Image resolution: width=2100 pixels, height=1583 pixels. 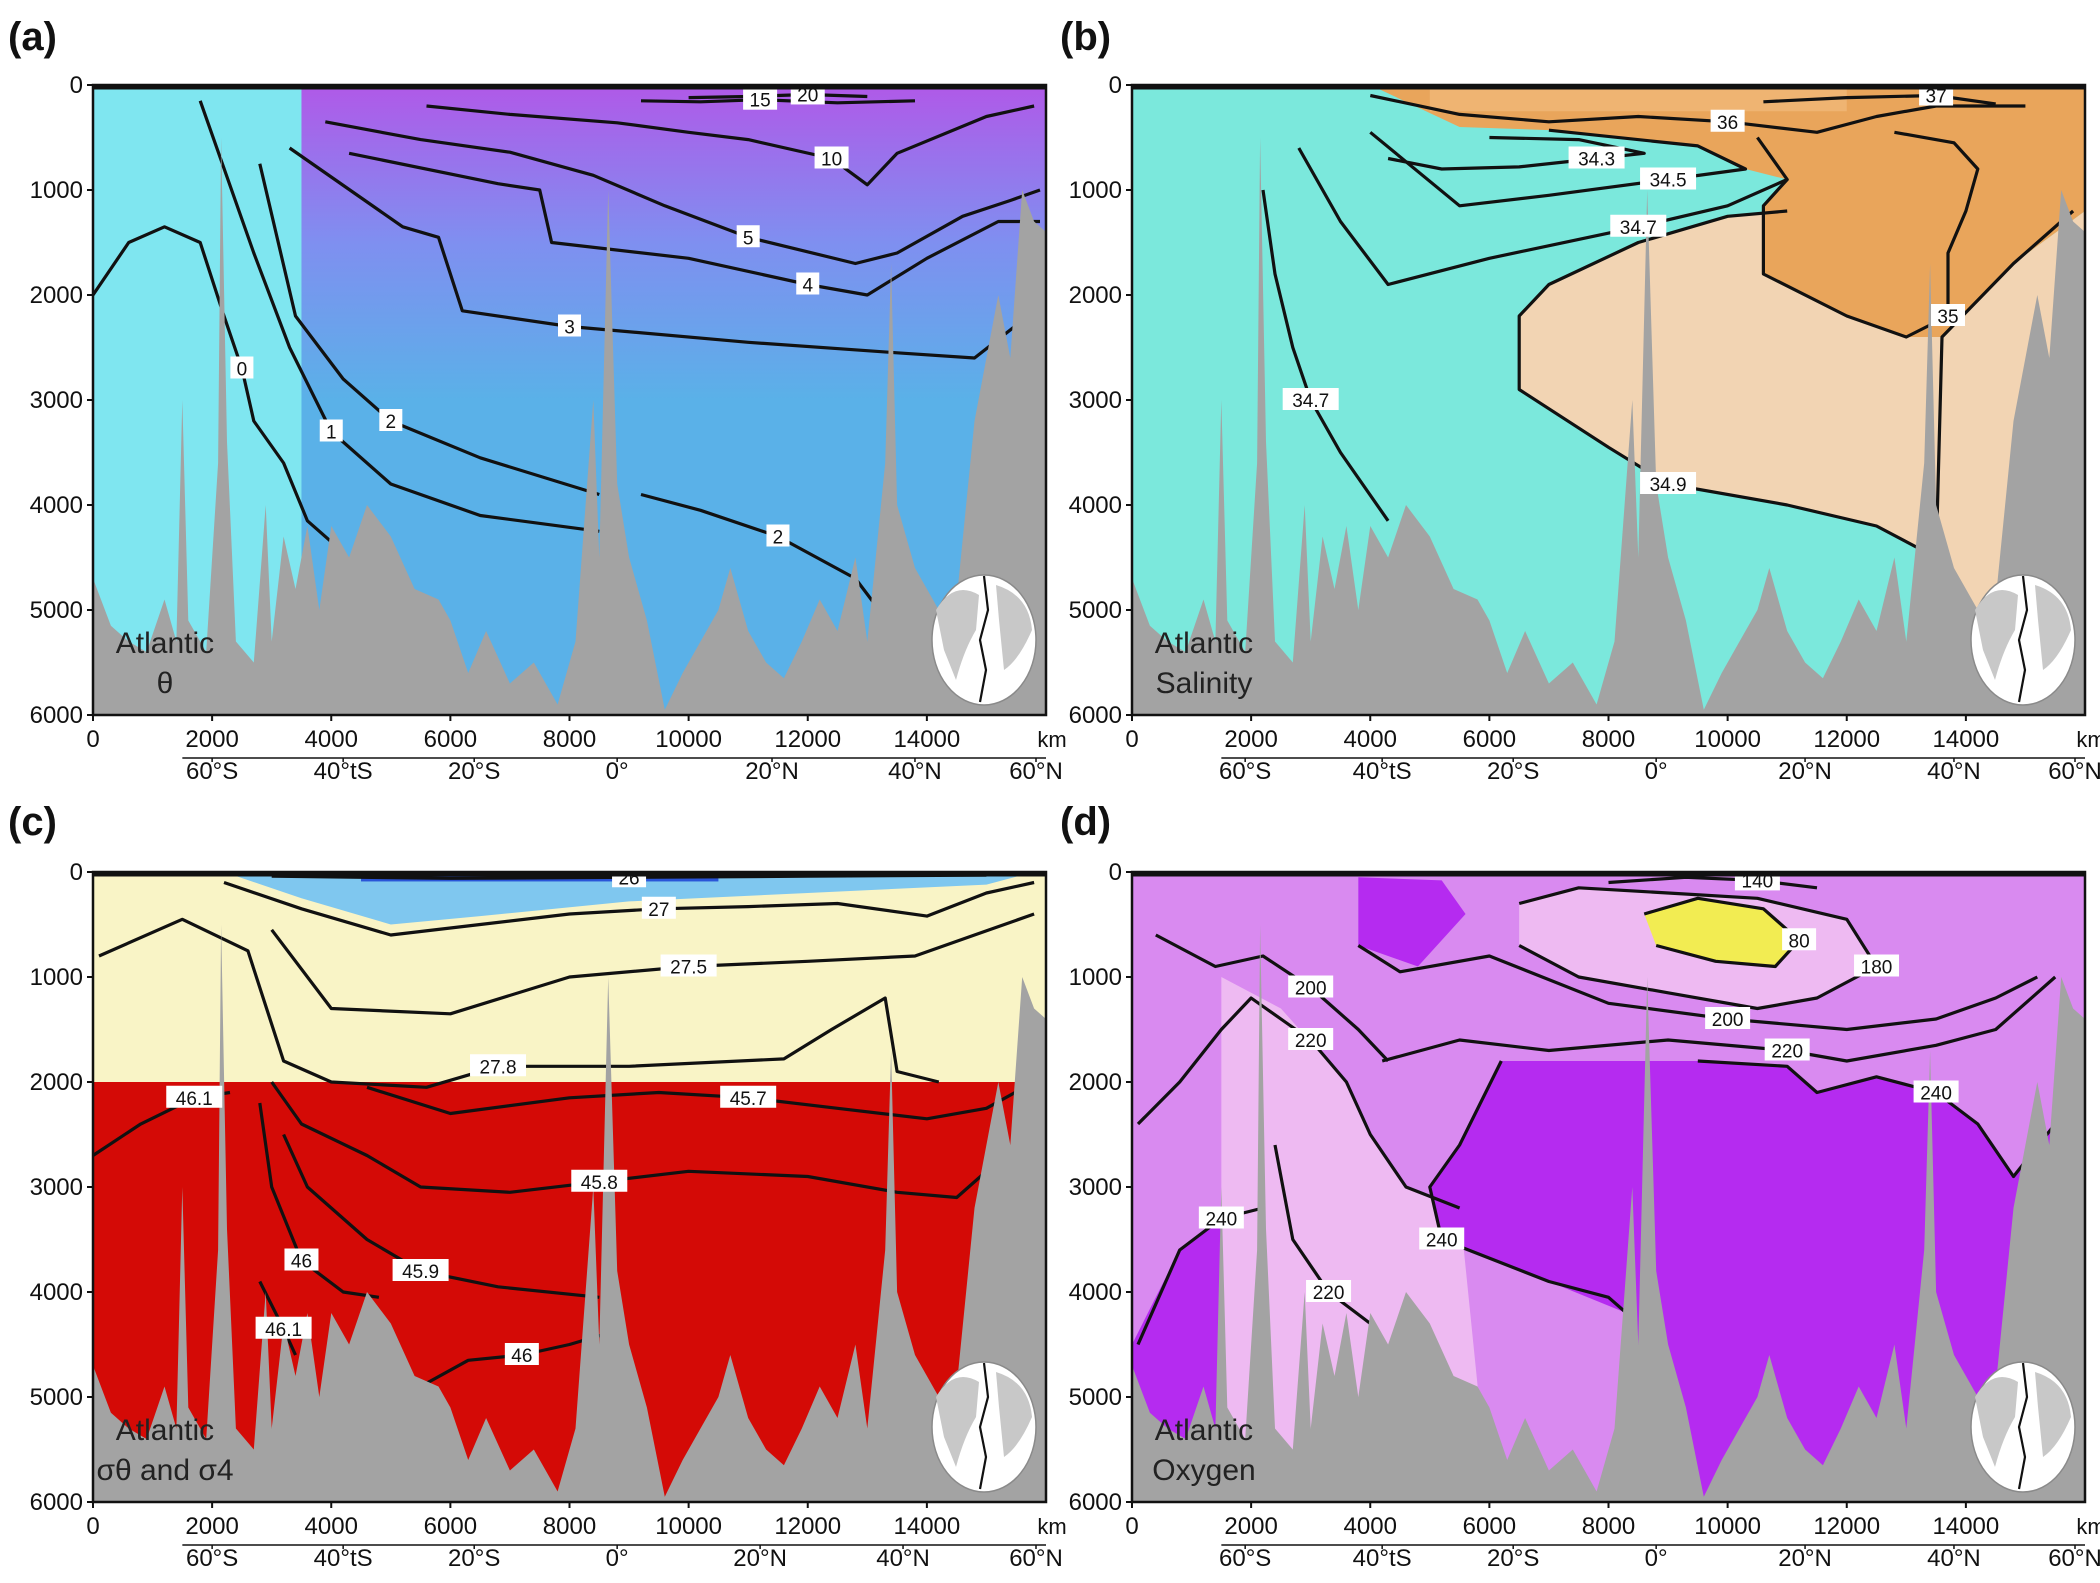 I want to click on panel-annotation-line2: σθ and σ4, so click(x=164, y=1470).